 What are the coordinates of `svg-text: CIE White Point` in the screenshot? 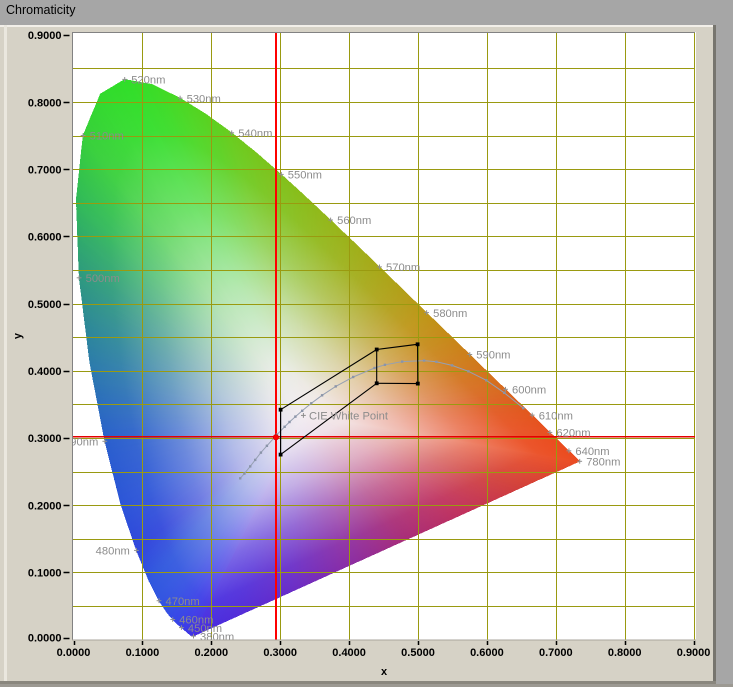 It's located at (349, 417).